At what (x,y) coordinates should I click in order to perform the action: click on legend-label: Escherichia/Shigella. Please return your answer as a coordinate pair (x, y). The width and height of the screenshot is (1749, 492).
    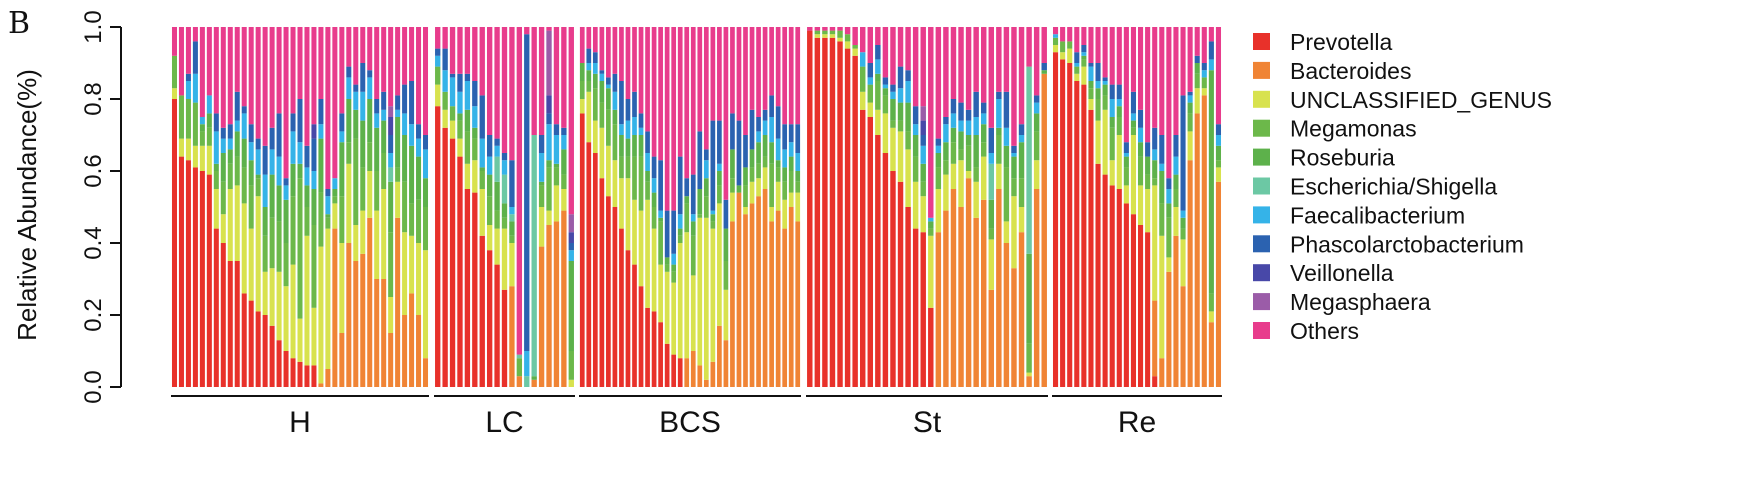
    Looking at the image, I should click on (1393, 187).